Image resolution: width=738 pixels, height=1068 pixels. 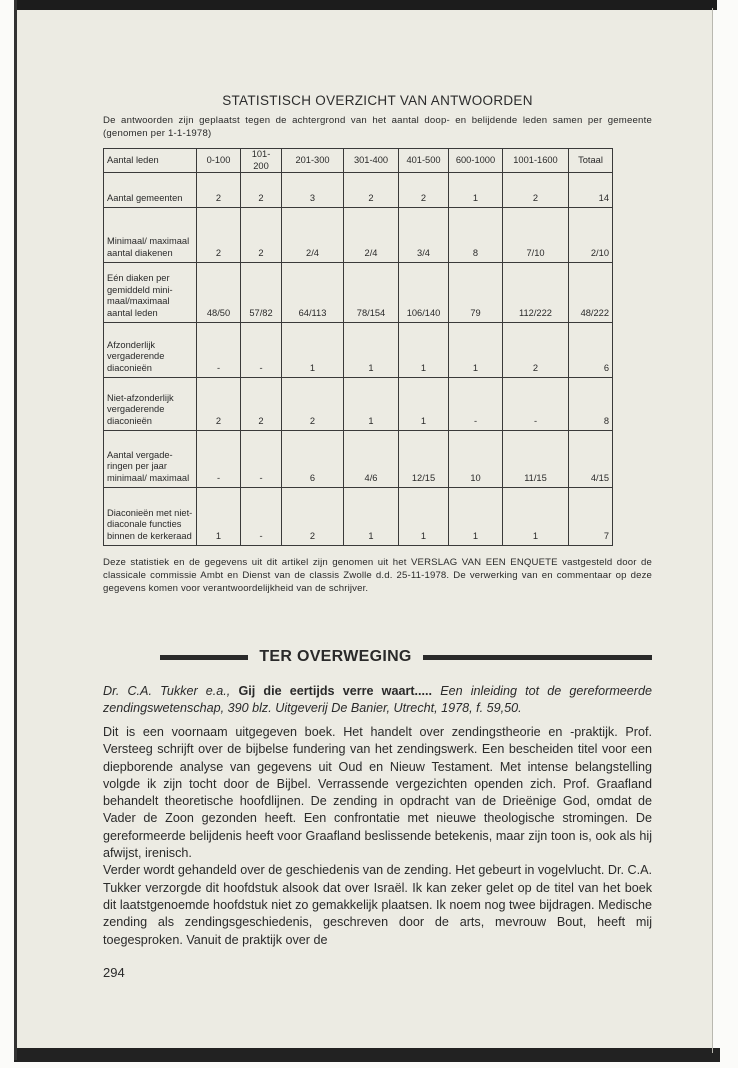 I want to click on table-cell: 14, so click(x=590, y=190).